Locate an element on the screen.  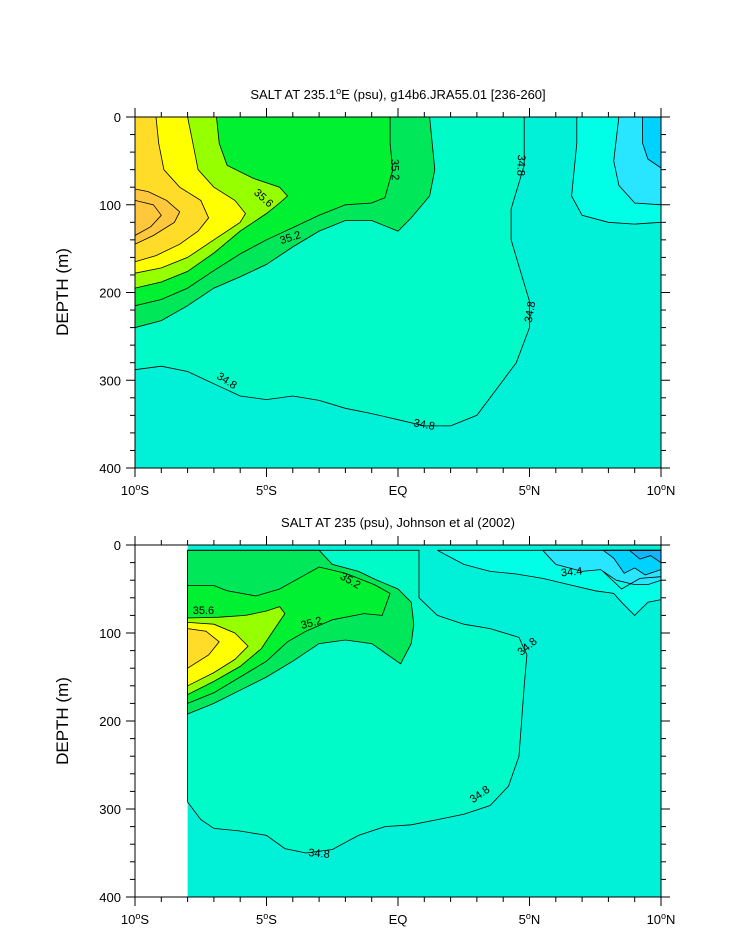
contour-label: 34.4 is located at coordinates (571, 572).